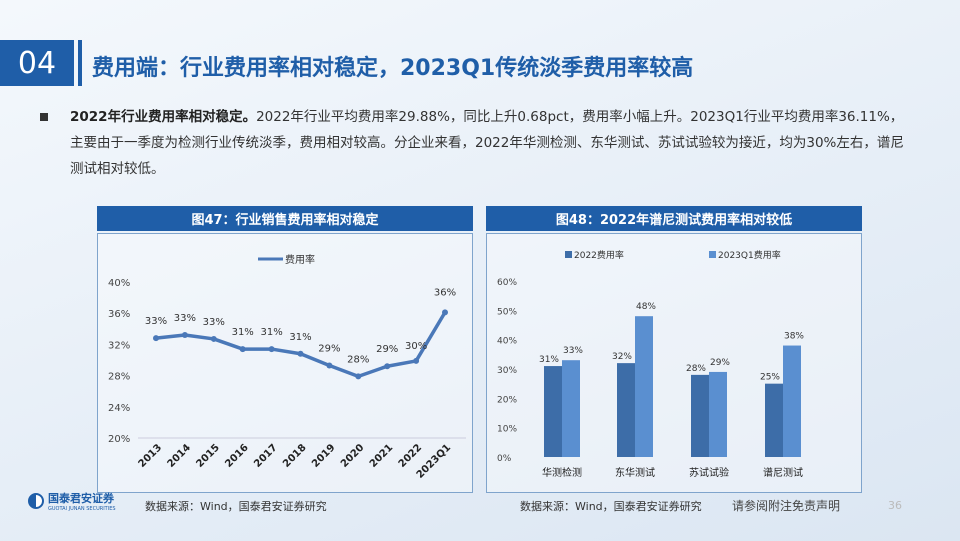  What do you see at coordinates (265, 455) in the screenshot?
I see `x-tick-label: 2017` at bounding box center [265, 455].